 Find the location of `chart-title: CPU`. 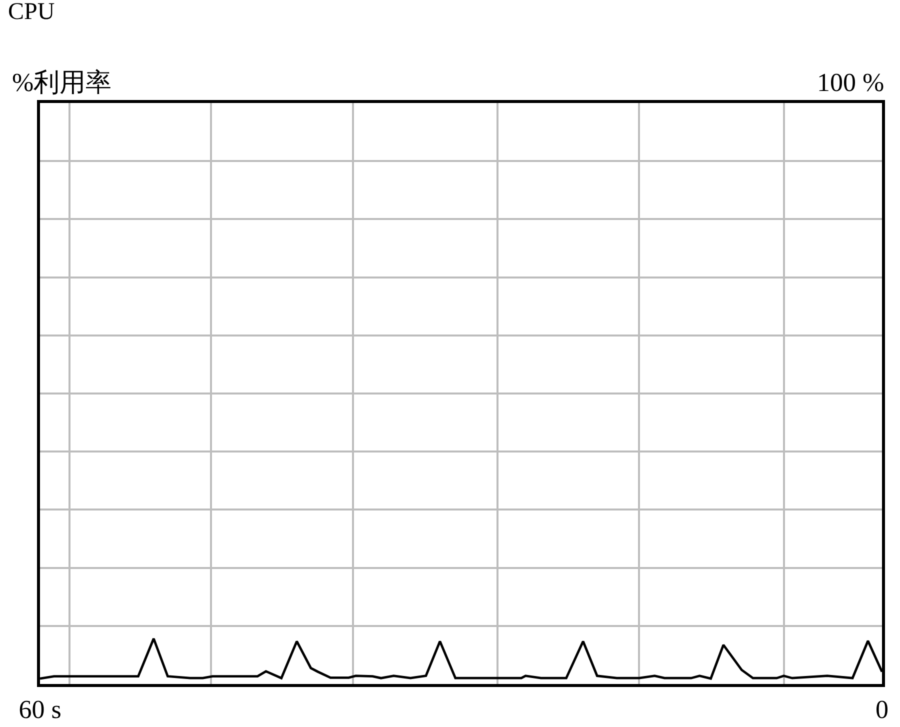

chart-title: CPU is located at coordinates (31, 12).